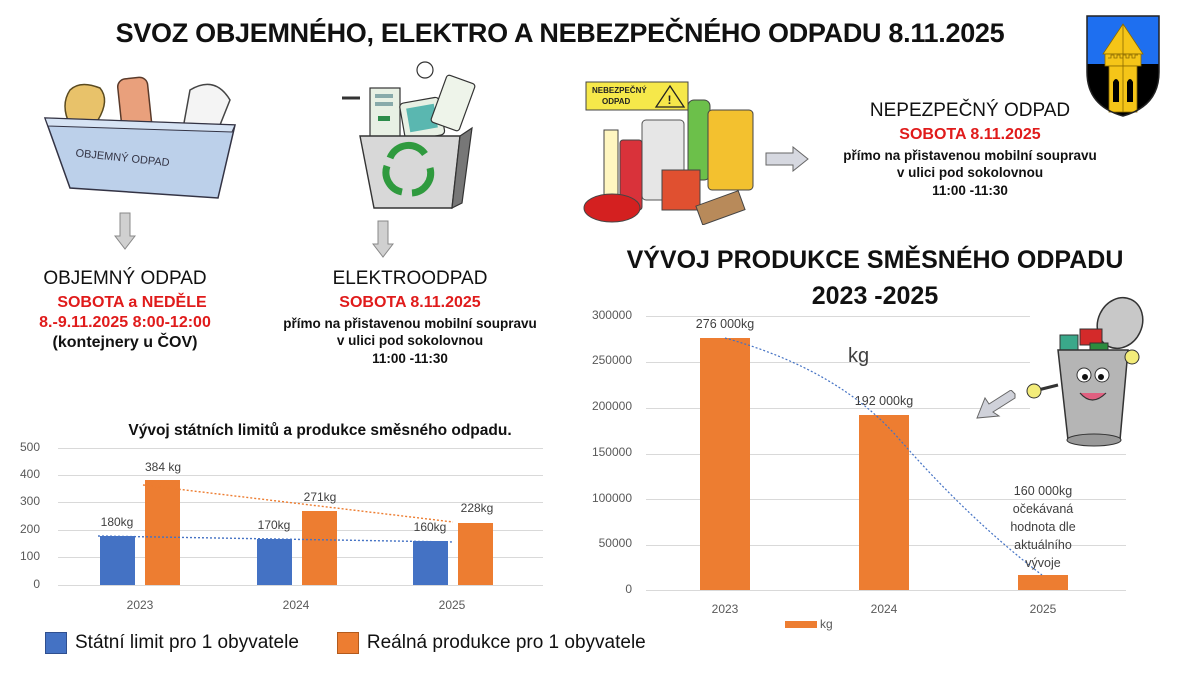 The width and height of the screenshot is (1200, 675). Describe the element at coordinates (787, 159) in the screenshot. I see `arrow-right-icon` at that location.